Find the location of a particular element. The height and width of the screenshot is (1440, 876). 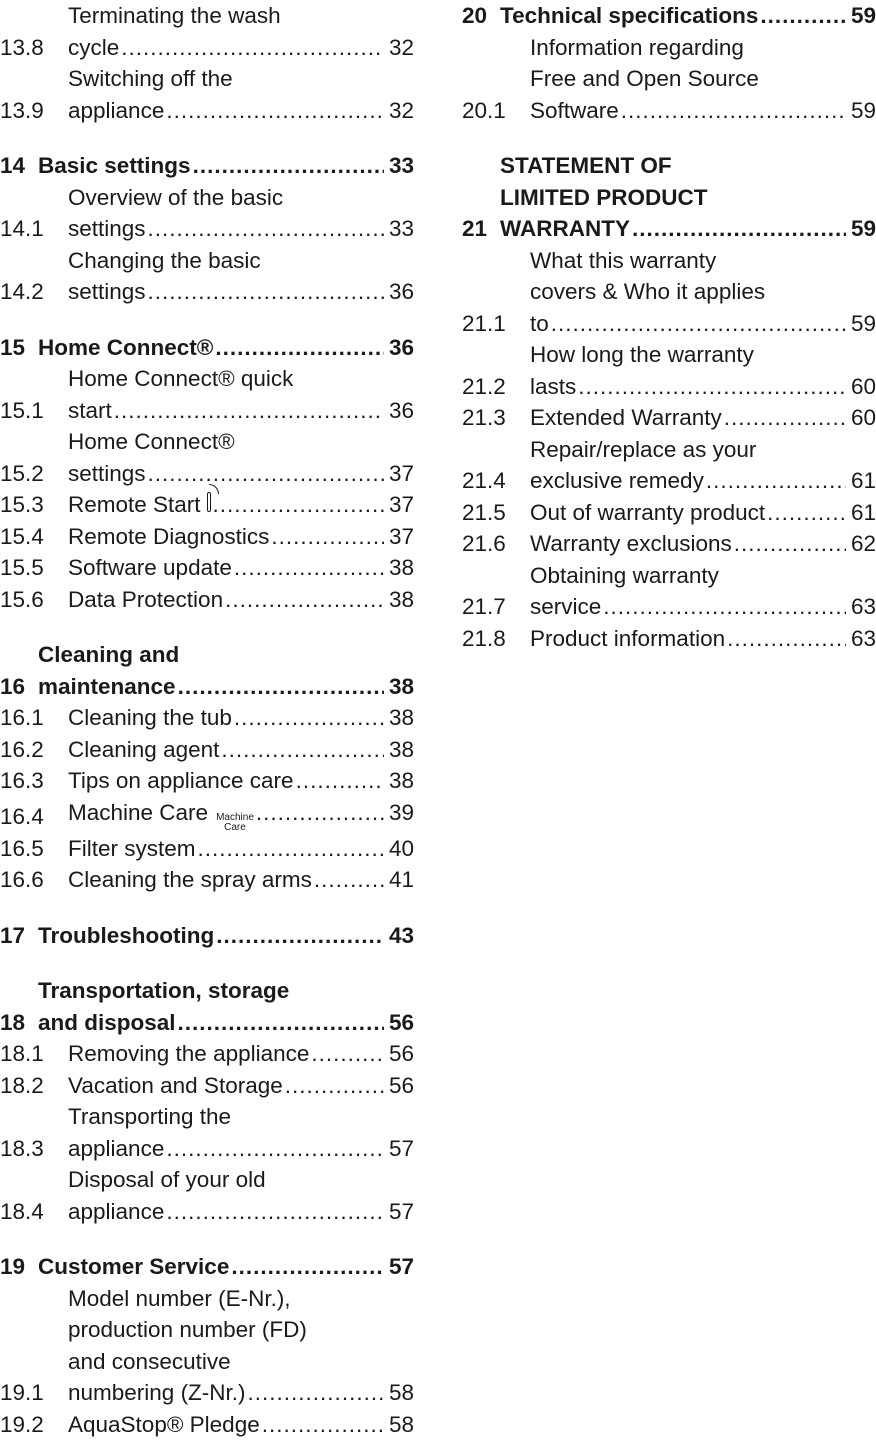

toc-title: Disposal of your oldappliance57 is located at coordinates (241, 1195).